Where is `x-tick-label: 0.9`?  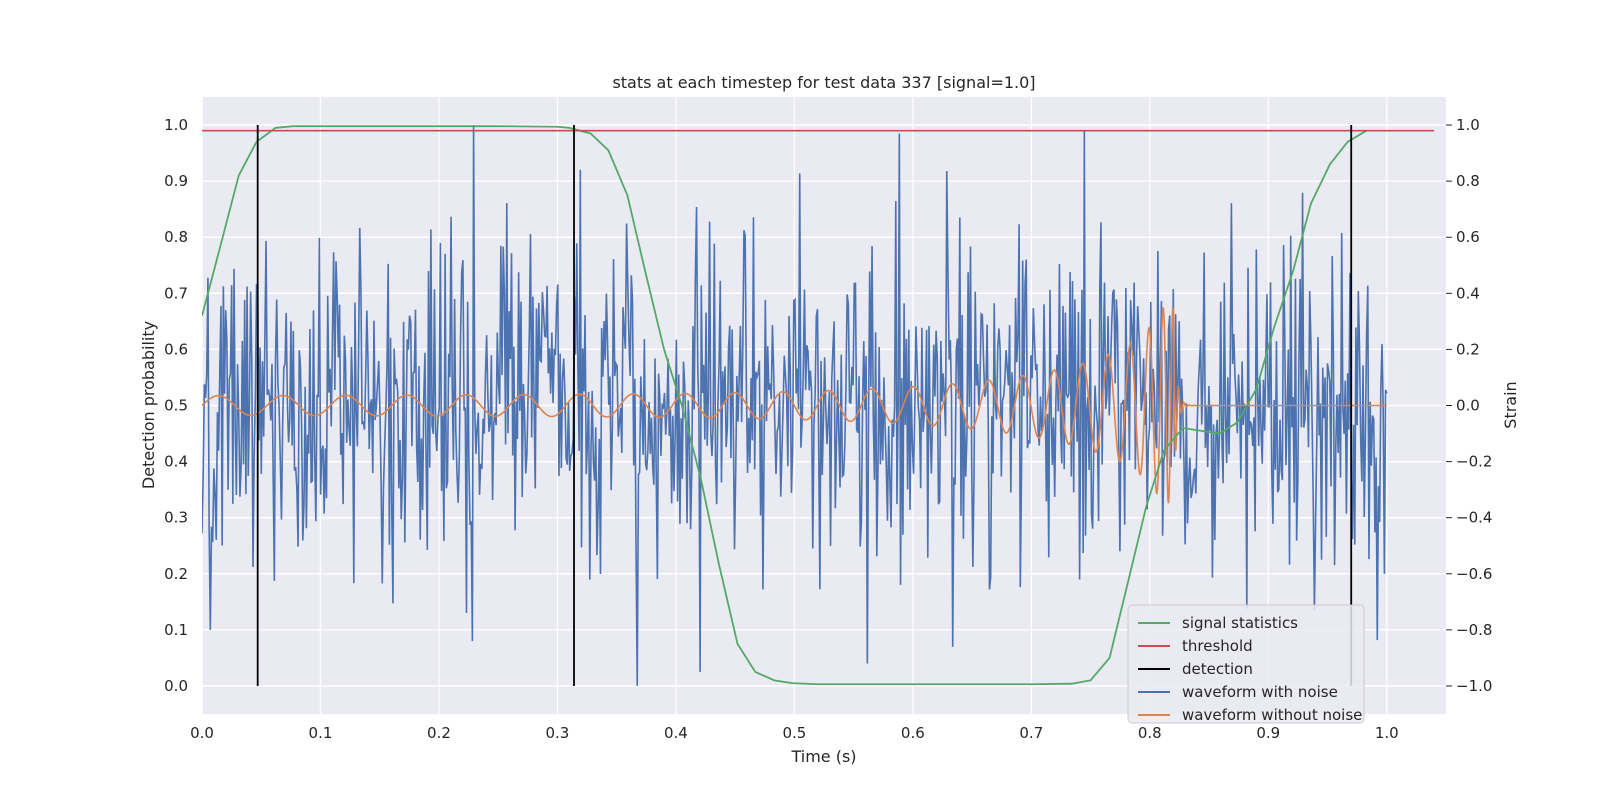
x-tick-label: 0.9 is located at coordinates (1268, 733).